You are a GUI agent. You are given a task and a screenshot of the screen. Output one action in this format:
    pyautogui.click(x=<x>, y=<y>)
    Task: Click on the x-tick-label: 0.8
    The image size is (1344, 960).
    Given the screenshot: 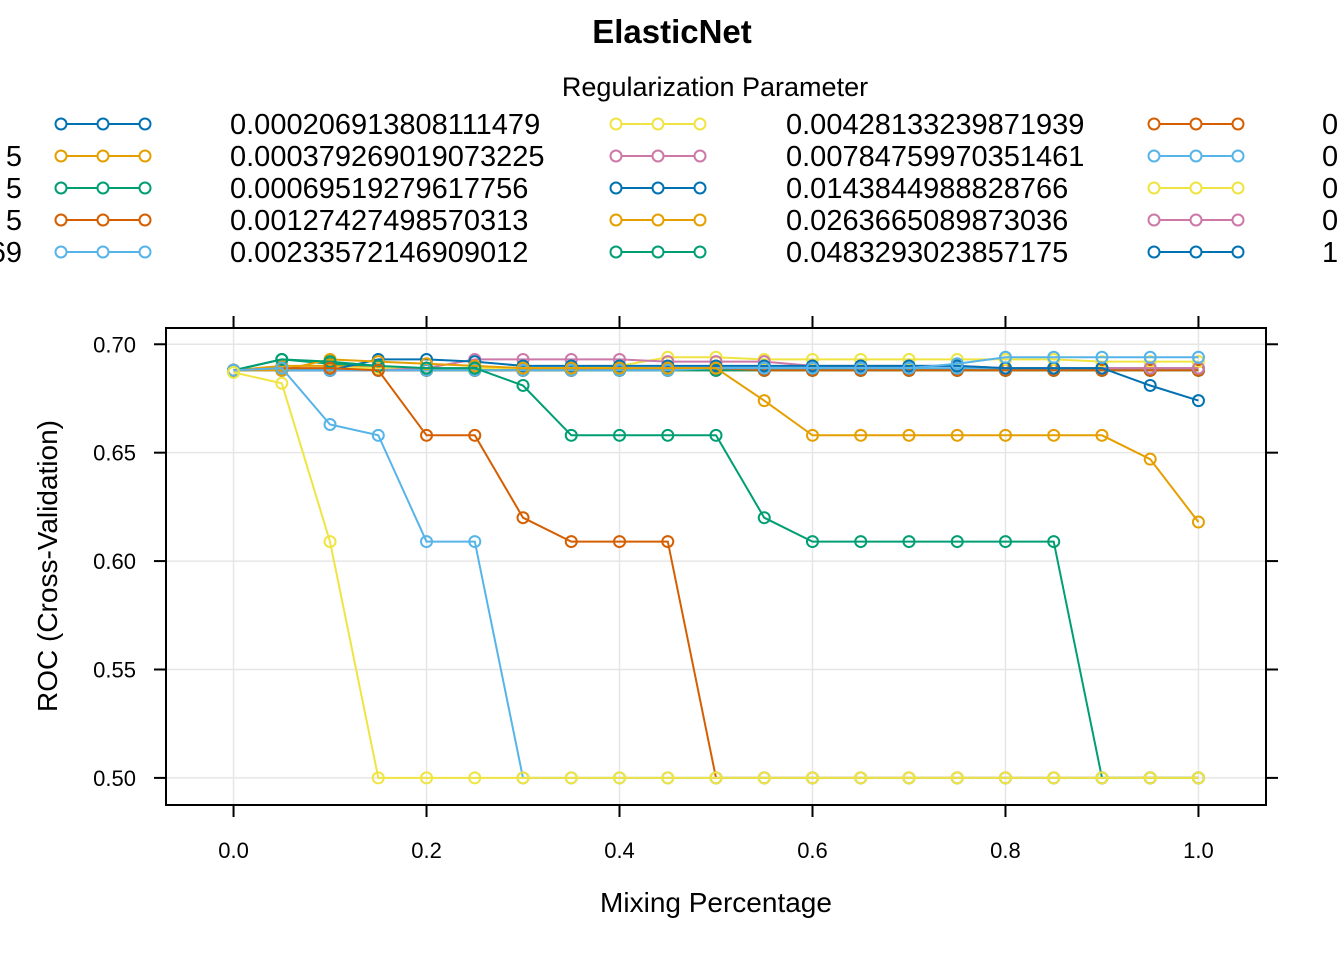 What is the action you would take?
    pyautogui.click(x=1005, y=850)
    